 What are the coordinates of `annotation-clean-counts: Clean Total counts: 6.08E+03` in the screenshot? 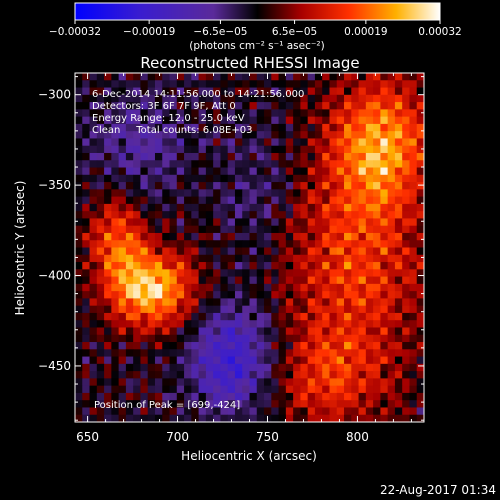 It's located at (172, 130).